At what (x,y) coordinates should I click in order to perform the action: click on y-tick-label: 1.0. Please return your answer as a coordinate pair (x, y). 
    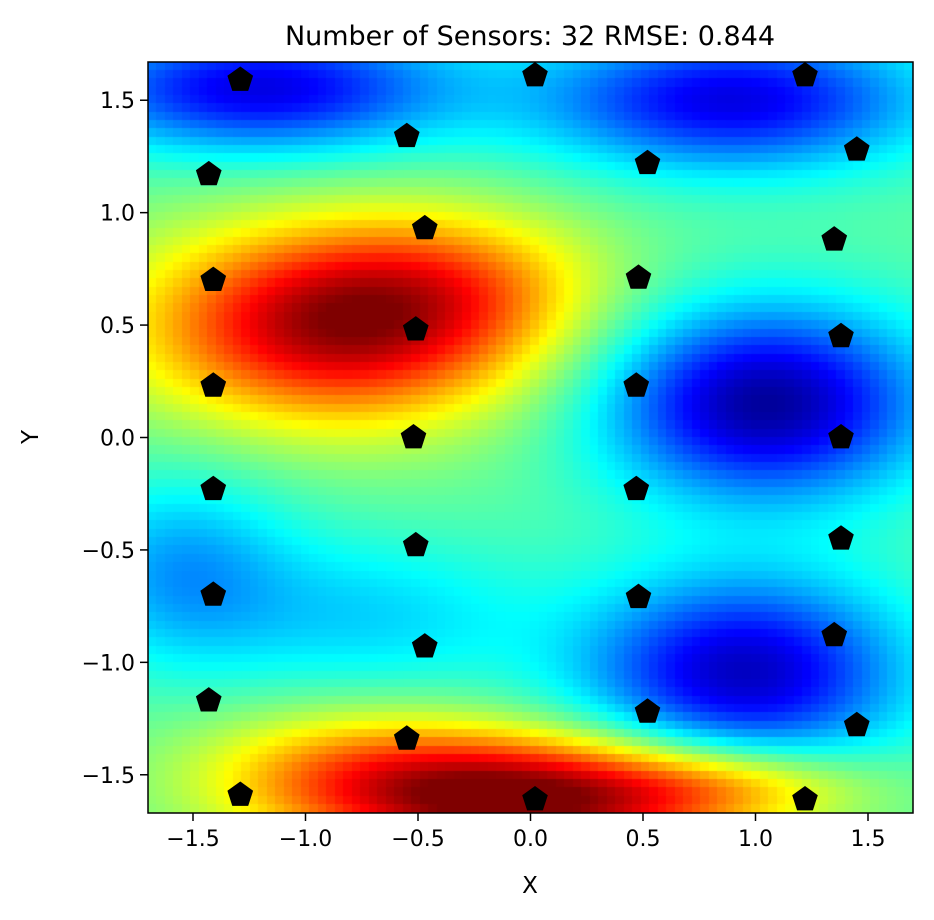
    Looking at the image, I should click on (117, 214).